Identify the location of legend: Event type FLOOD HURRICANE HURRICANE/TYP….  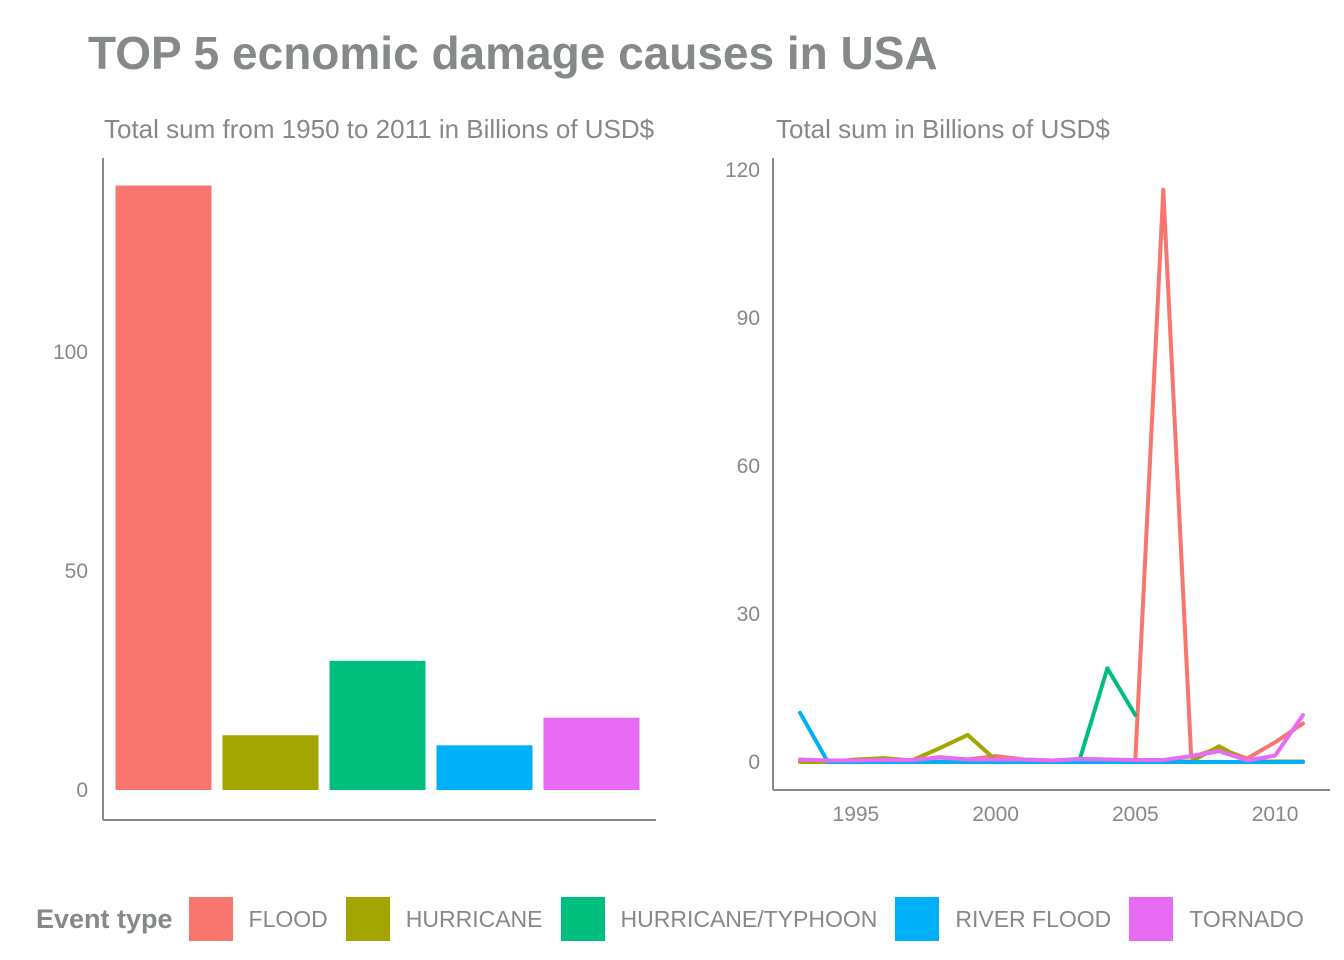
(679, 919).